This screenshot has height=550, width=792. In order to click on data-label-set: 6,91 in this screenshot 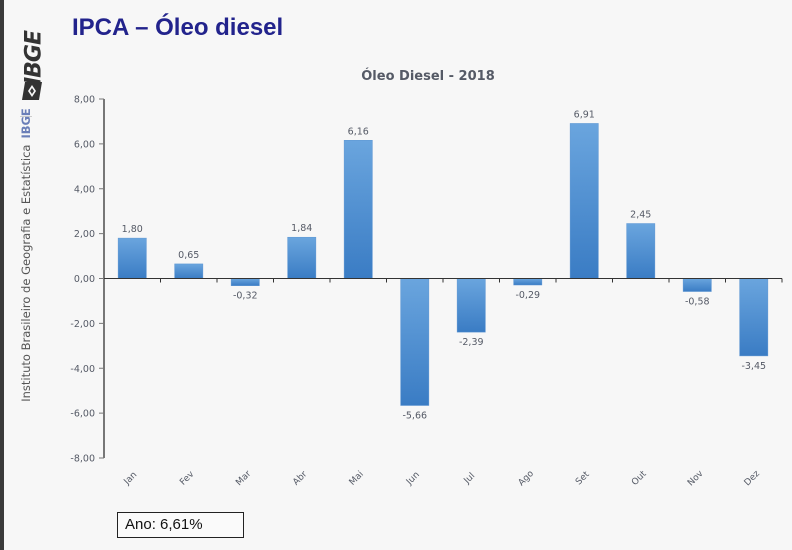, I will do `click(584, 114)`.